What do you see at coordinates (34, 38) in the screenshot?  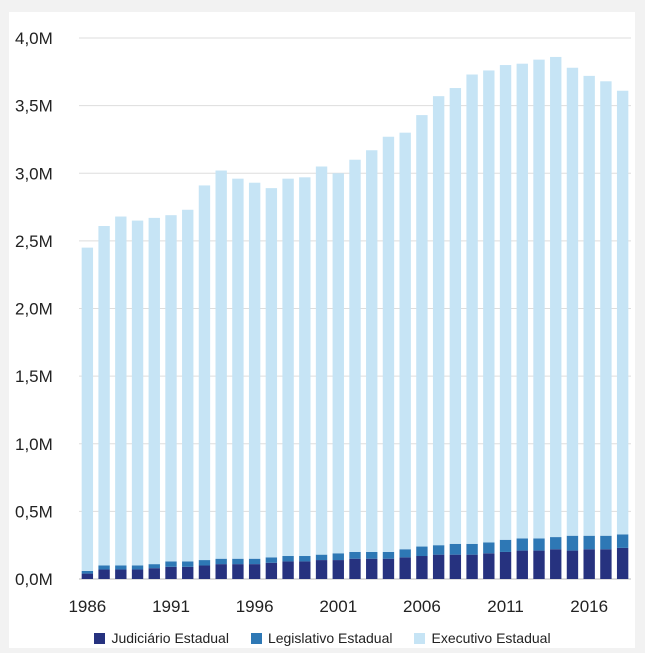 I see `y-tick-label: 4,0M` at bounding box center [34, 38].